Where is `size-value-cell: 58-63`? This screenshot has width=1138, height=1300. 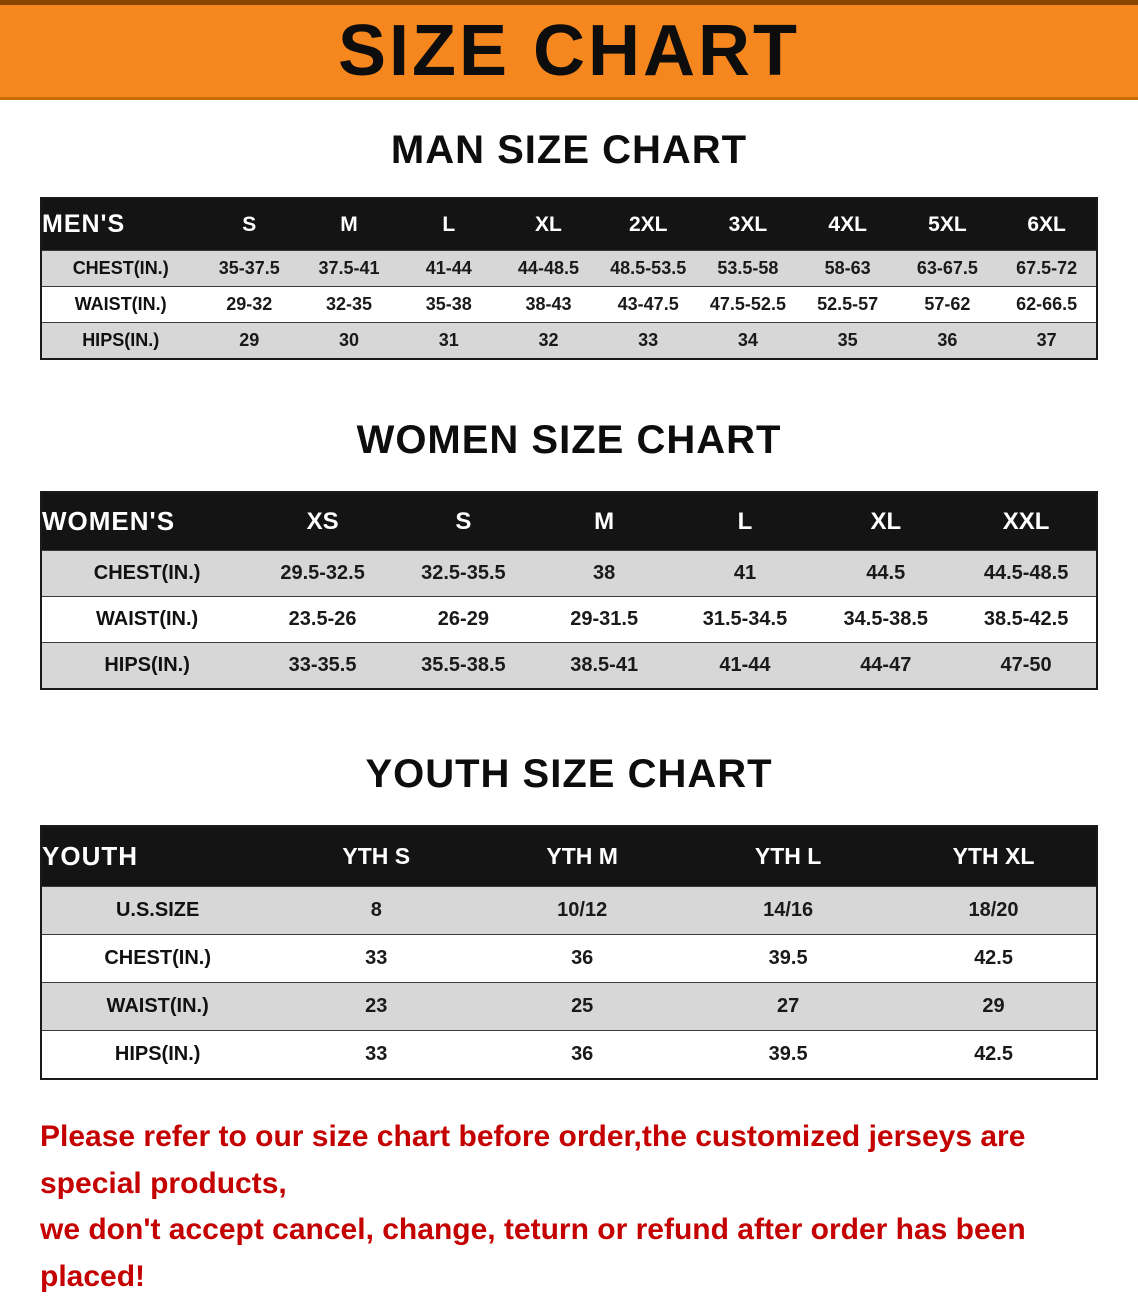
size-value-cell: 58-63 is located at coordinates (847, 268).